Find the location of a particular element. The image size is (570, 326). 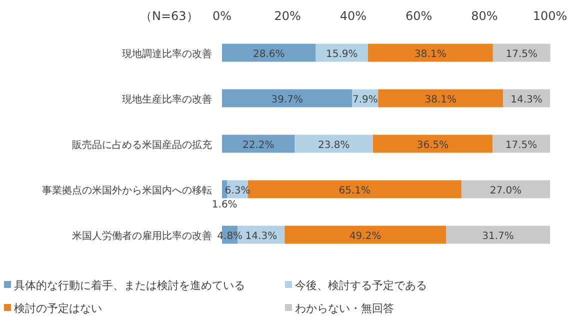

data-label: 27.0% is located at coordinates (506, 190).